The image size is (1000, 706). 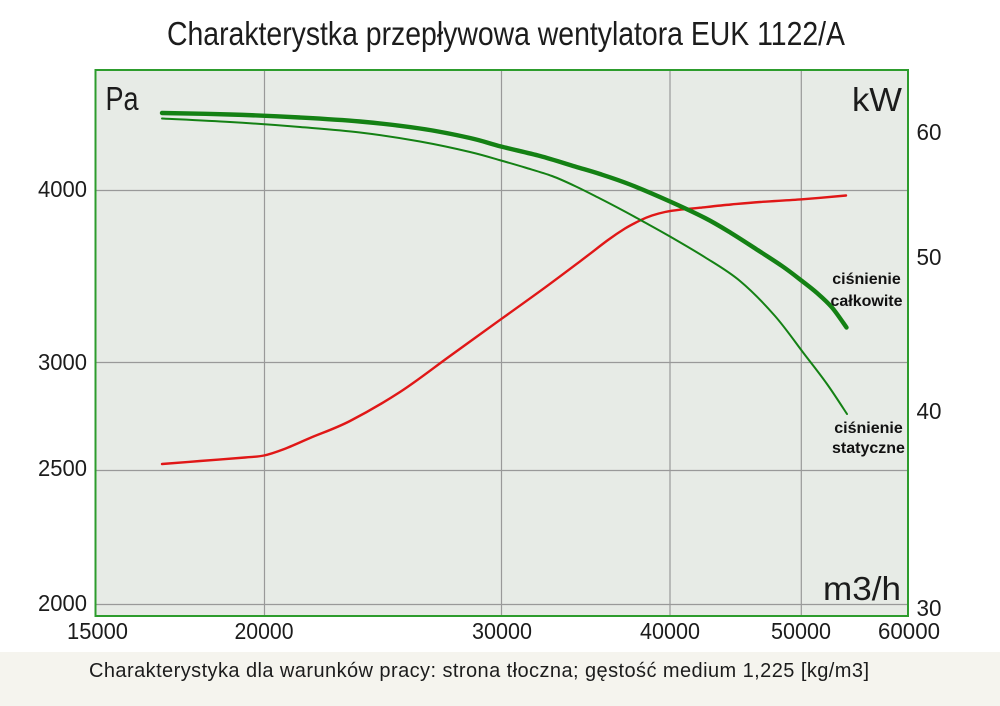 I want to click on svg-text: 30000, so click(x=502, y=631).